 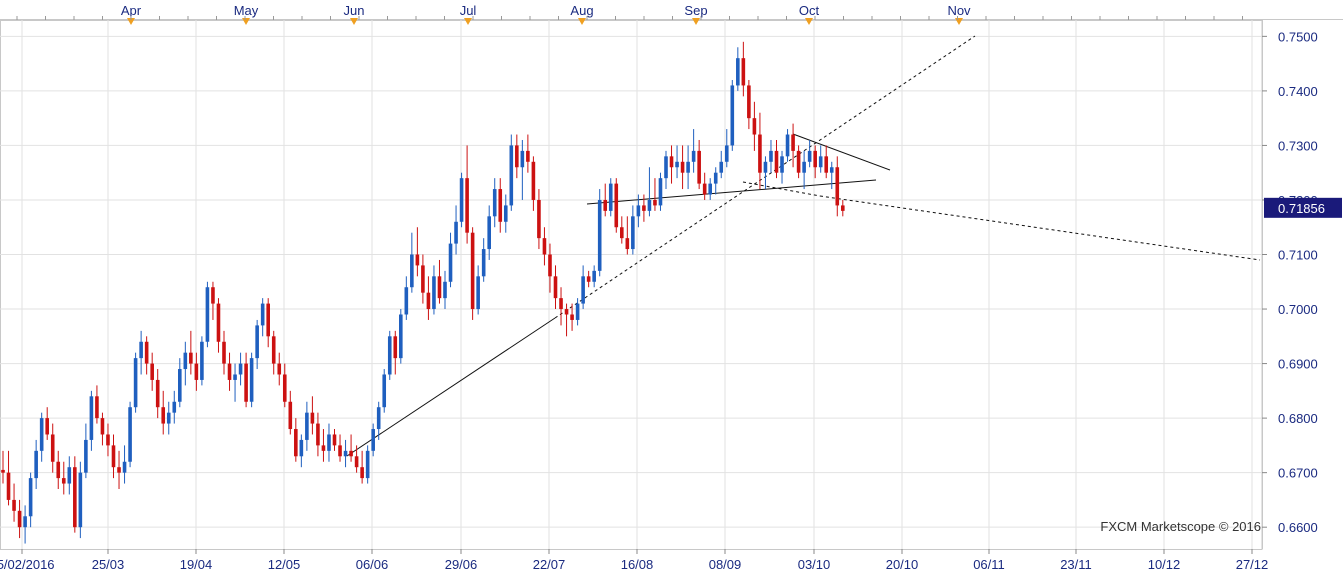 I want to click on x-tick-label: 06/11, so click(x=989, y=564).